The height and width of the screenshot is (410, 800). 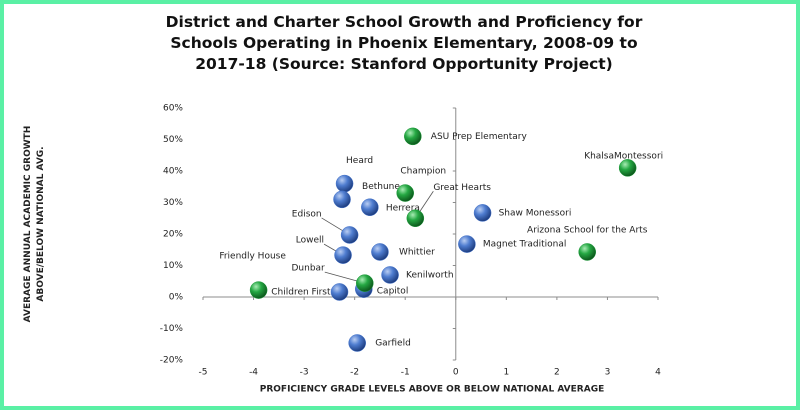 I want to click on y-tick-label: 60%, so click(x=173, y=109).